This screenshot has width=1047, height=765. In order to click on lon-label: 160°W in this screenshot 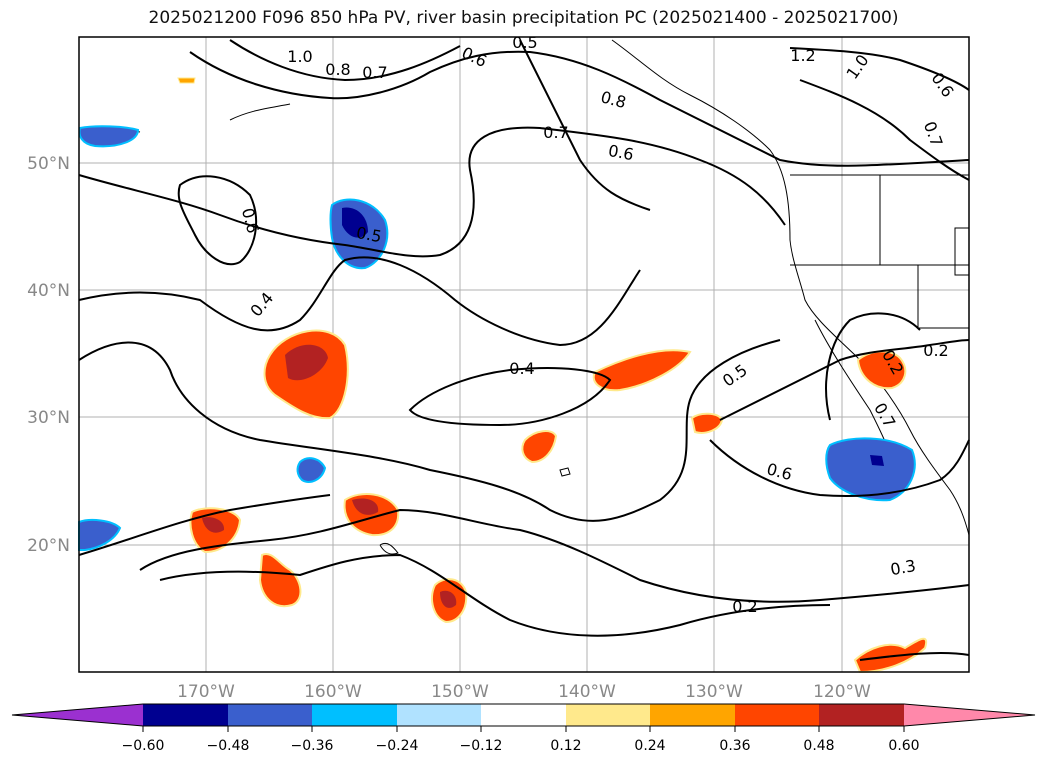, I will do `click(333, 692)`.